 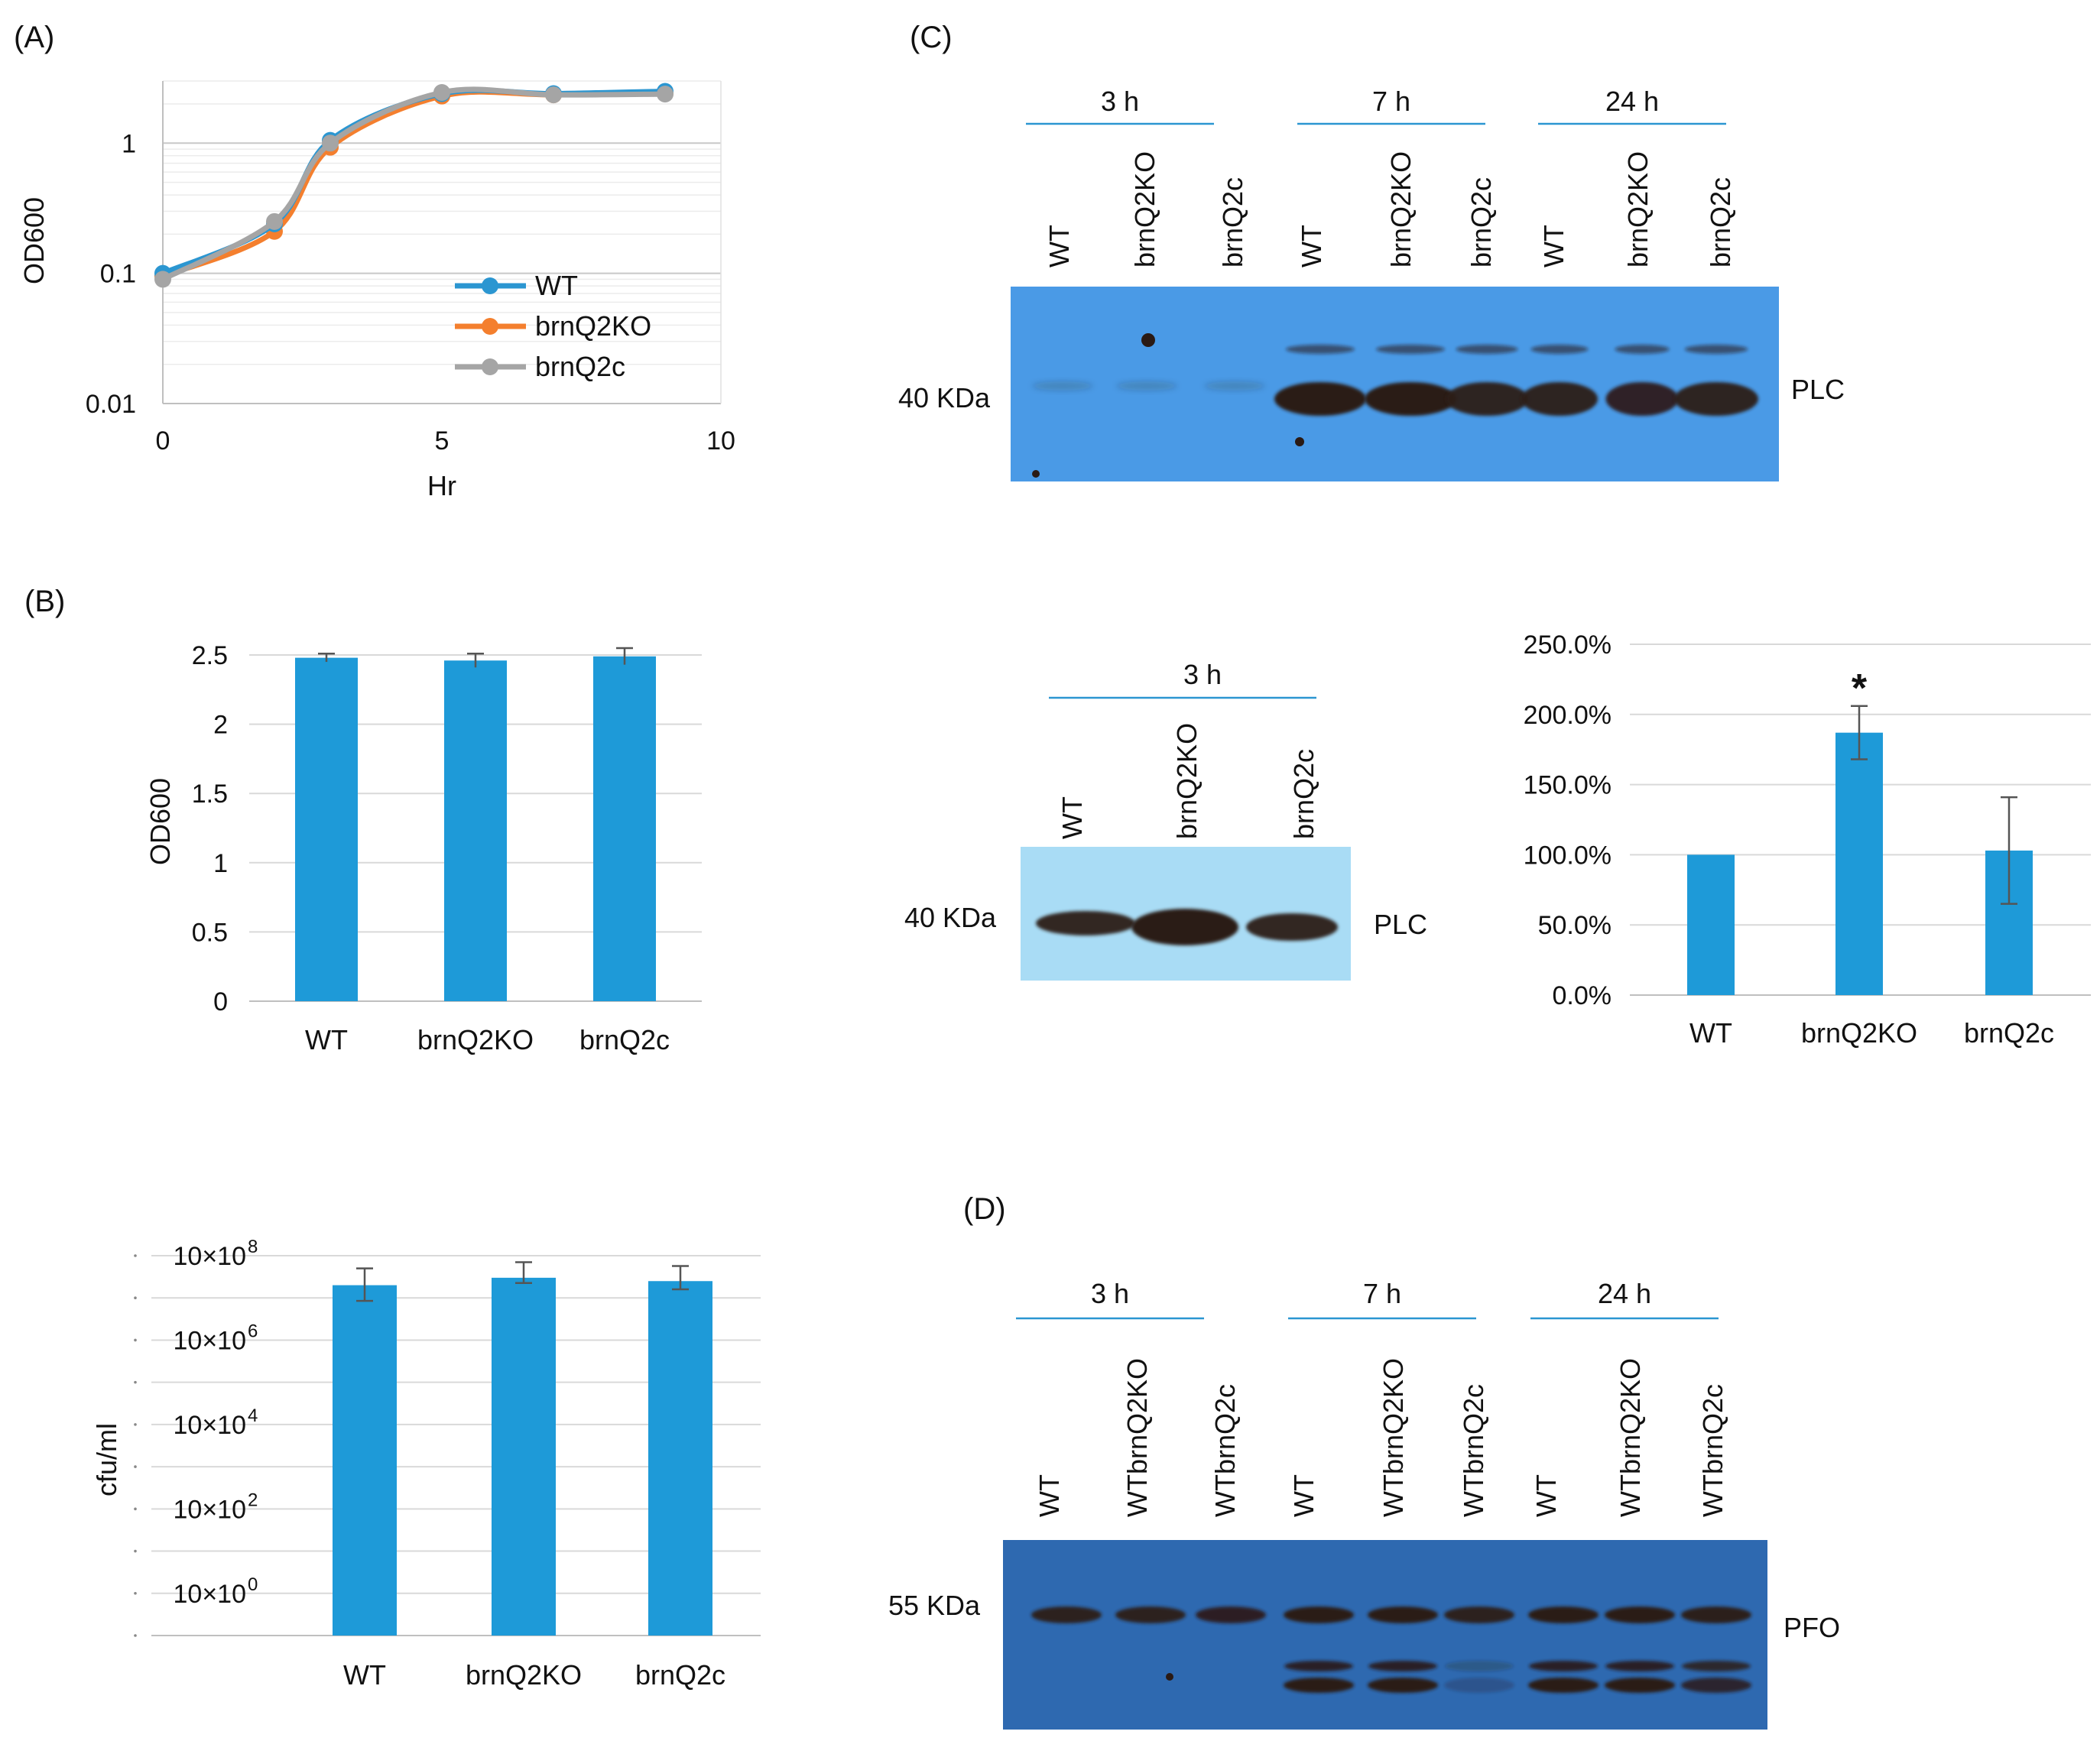 What do you see at coordinates (1169, 1677) in the screenshot?
I see `blot-d-speck` at bounding box center [1169, 1677].